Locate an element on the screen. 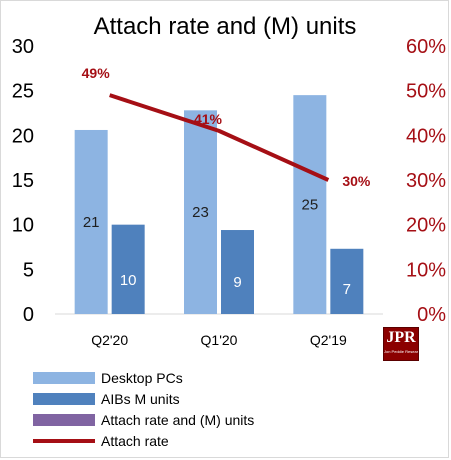 This screenshot has height=460, width=451. y2-tick-label: 50% is located at coordinates (426, 92).